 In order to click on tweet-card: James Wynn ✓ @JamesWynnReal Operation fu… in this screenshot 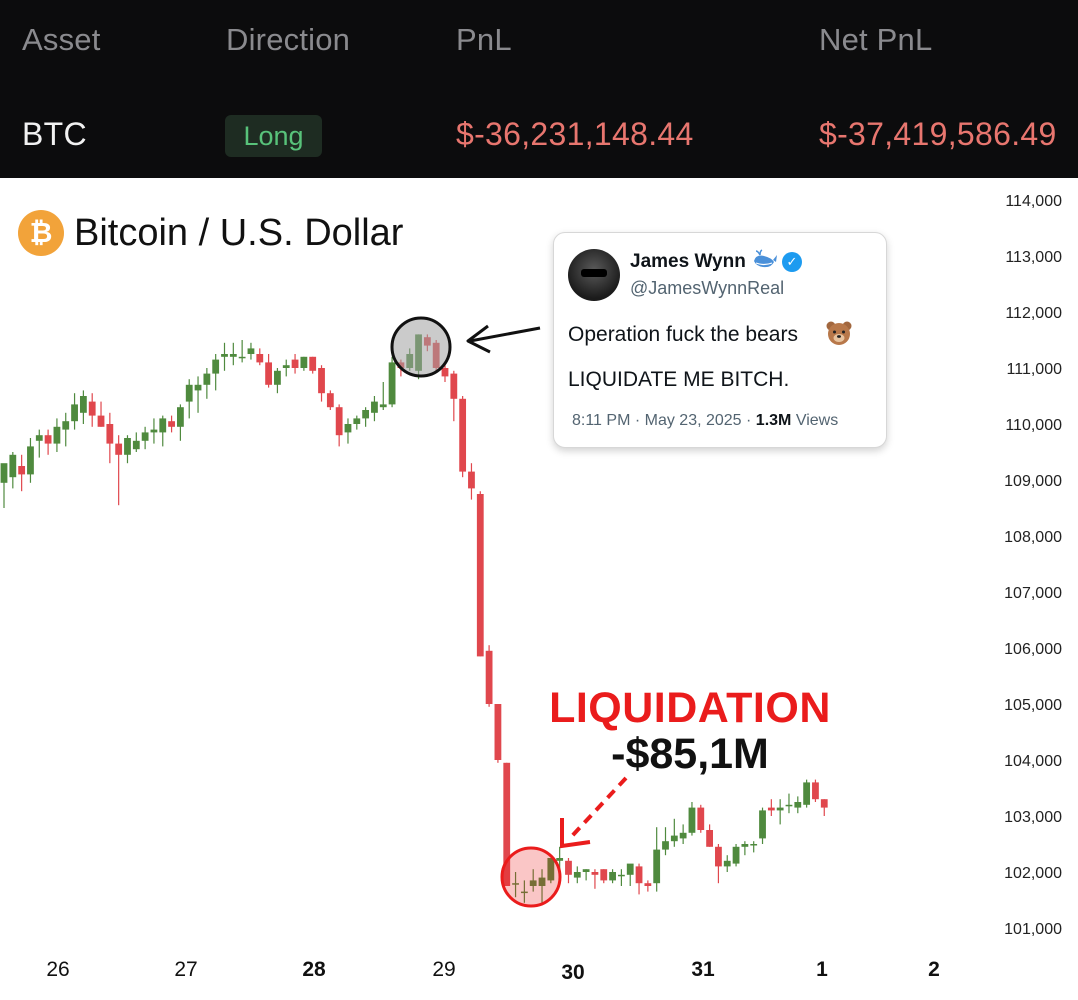, I will do `click(720, 340)`.